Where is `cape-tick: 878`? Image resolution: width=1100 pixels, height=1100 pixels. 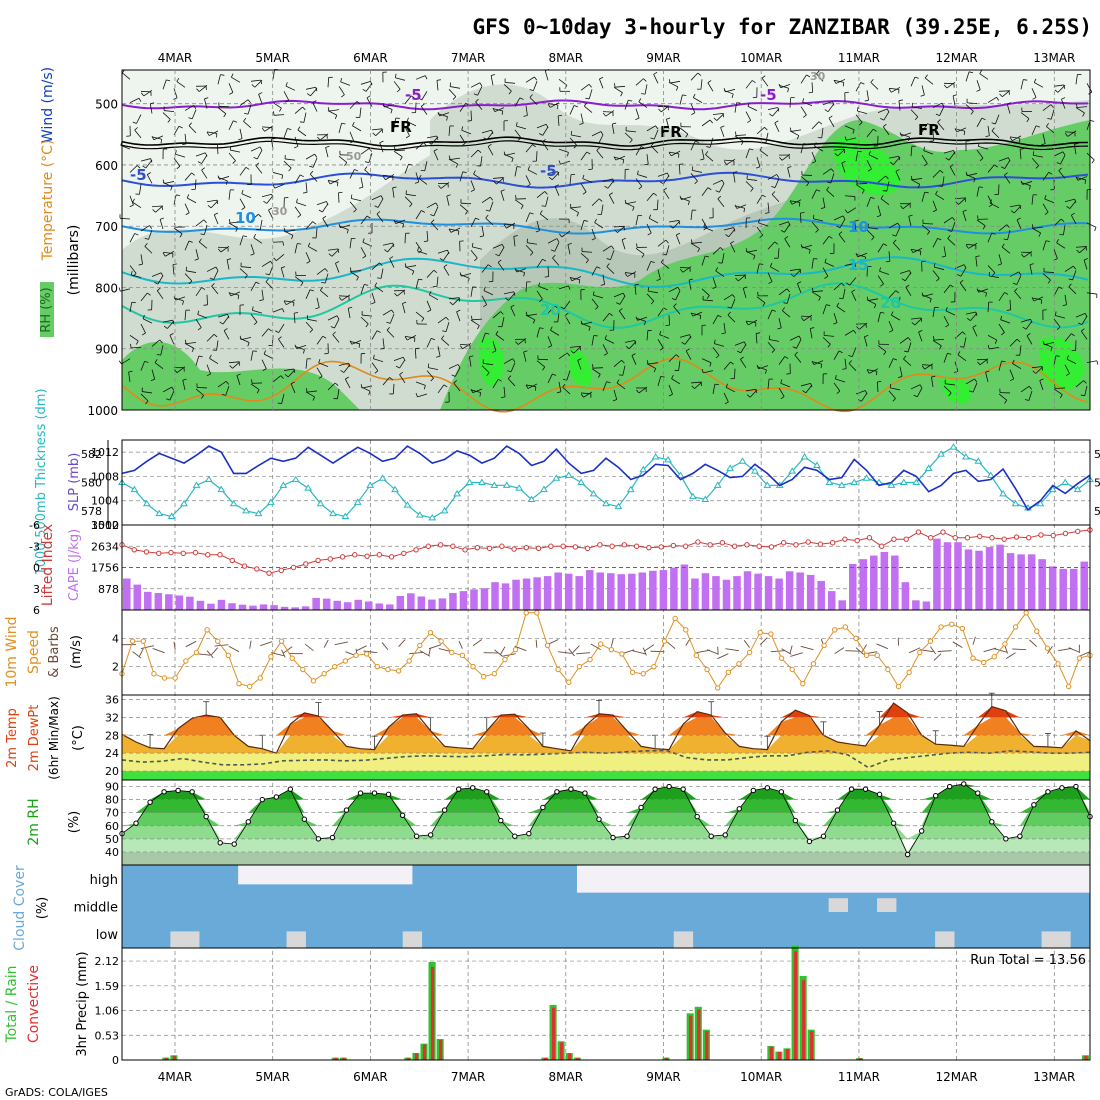
cape-tick: 878 is located at coordinates (108, 589).